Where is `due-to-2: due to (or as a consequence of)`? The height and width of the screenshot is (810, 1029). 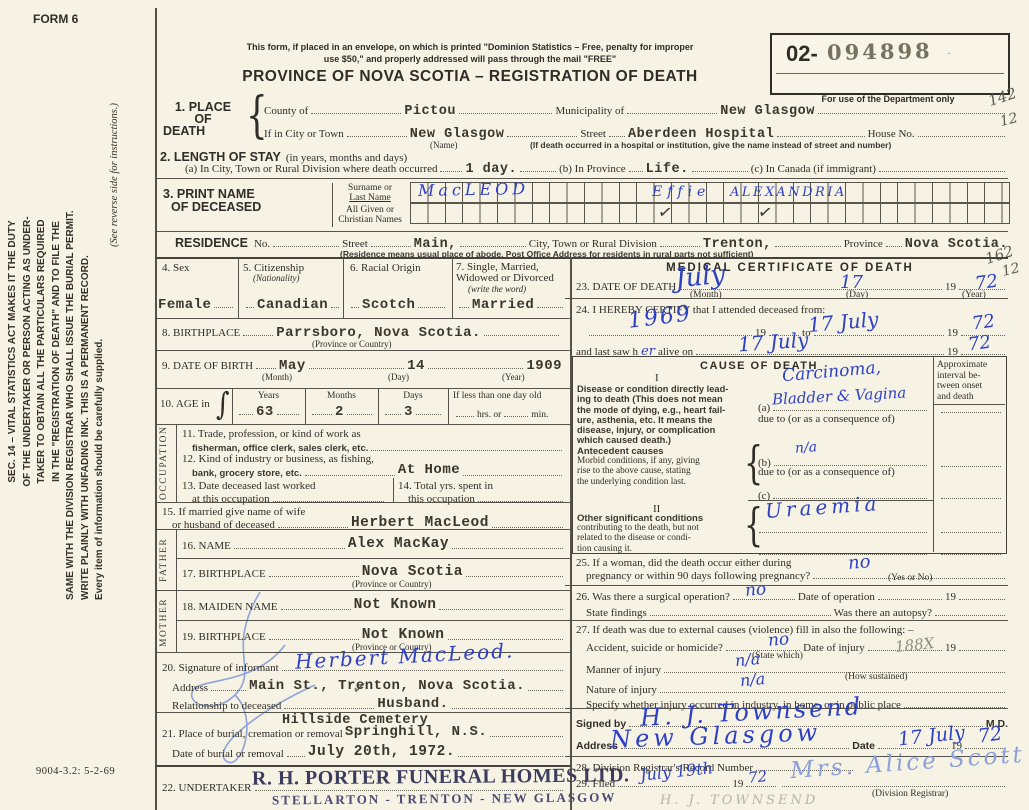
due-to-2: due to (or as a consequence of) is located at coordinates (826, 472).